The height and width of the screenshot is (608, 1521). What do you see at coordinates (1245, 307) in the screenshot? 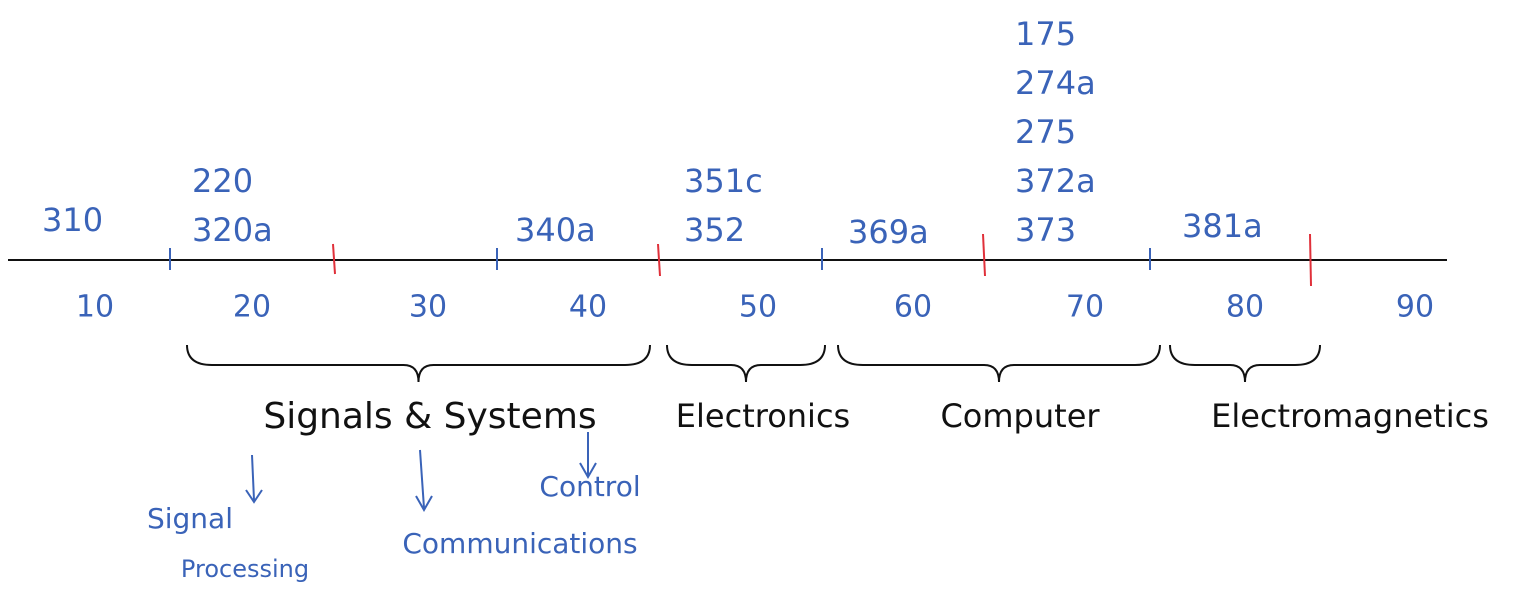
I see `axis-label: 80` at bounding box center [1245, 307].